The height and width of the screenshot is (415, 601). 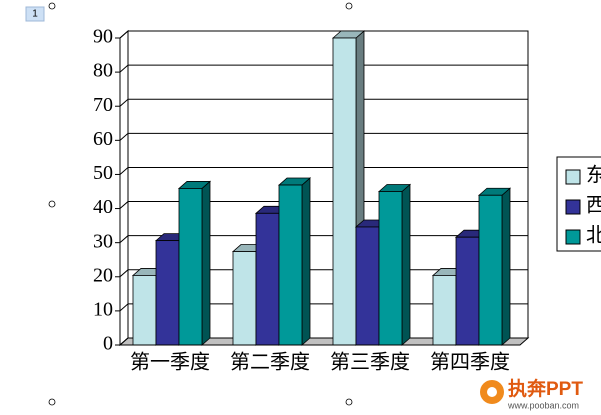 What do you see at coordinates (103, 173) in the screenshot?
I see `y-tick-label: 50` at bounding box center [103, 173].